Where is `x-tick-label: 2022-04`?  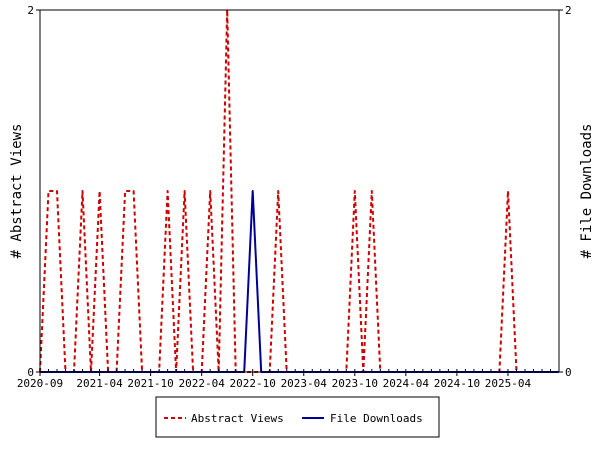
x-tick-label: 2022-04 is located at coordinates (201, 383).